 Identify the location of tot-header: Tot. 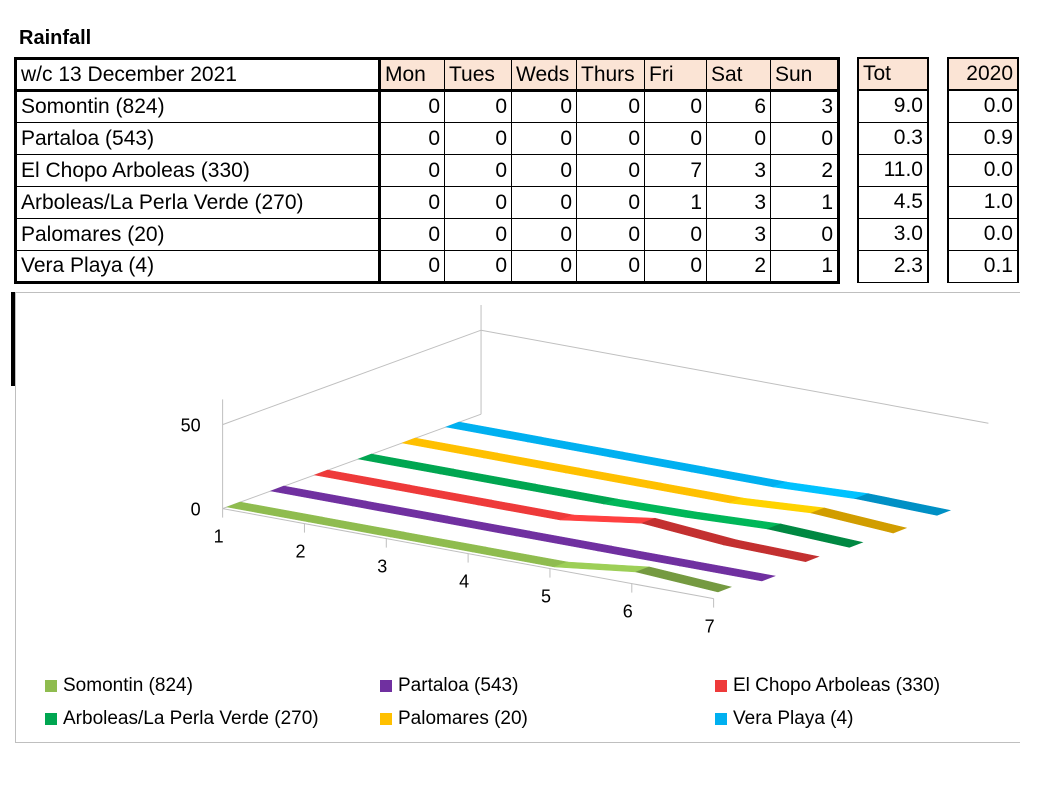
(893, 74).